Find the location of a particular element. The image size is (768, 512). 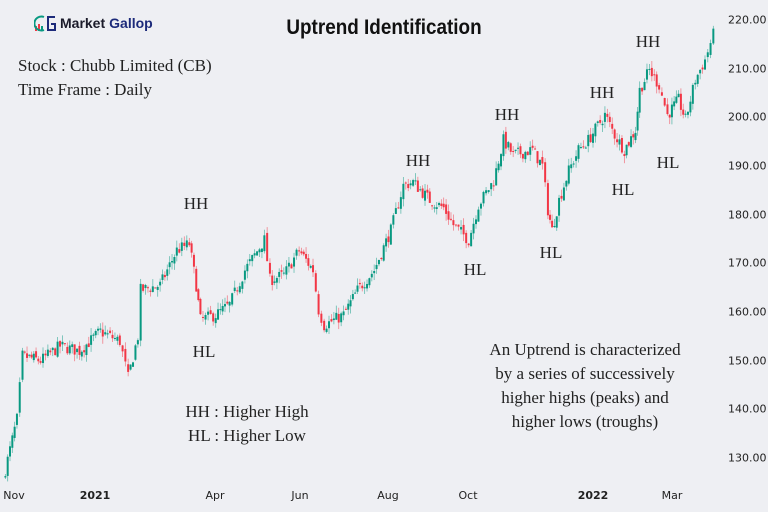

annotation-hl-4: HL is located at coordinates (623, 189).